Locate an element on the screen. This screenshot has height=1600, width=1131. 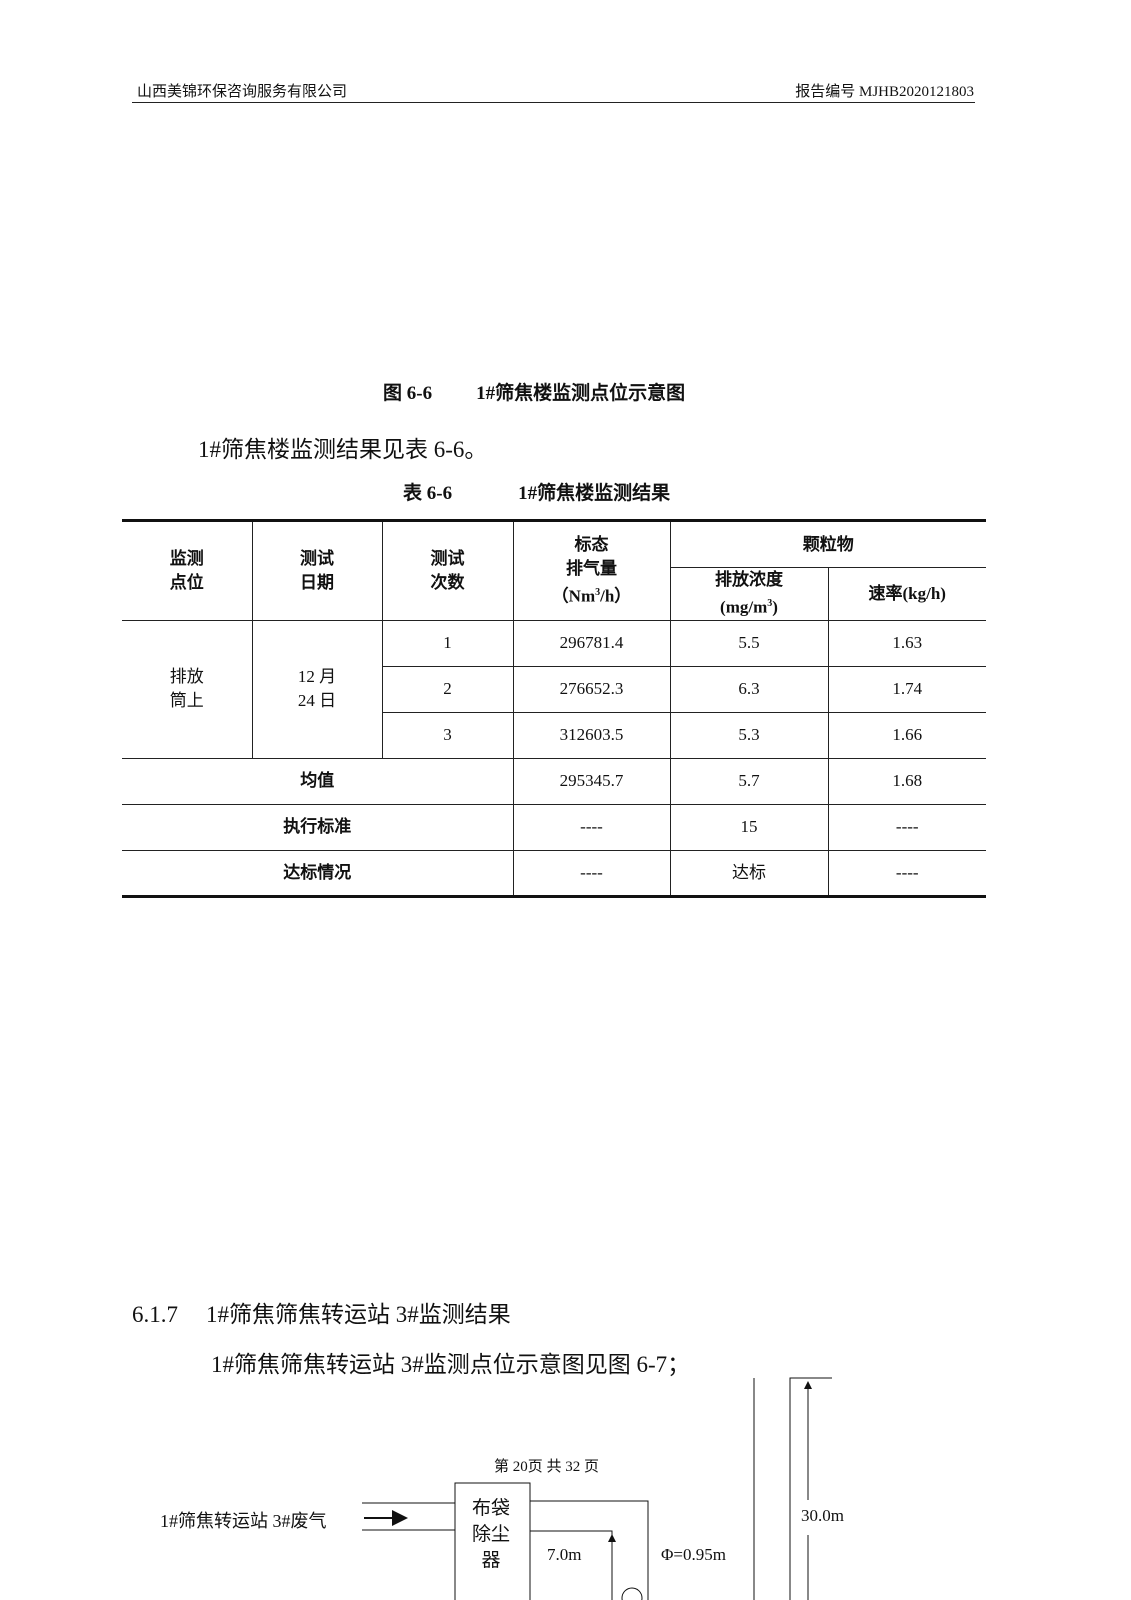
cell-flow: 276652.3 is located at coordinates (591, 689).